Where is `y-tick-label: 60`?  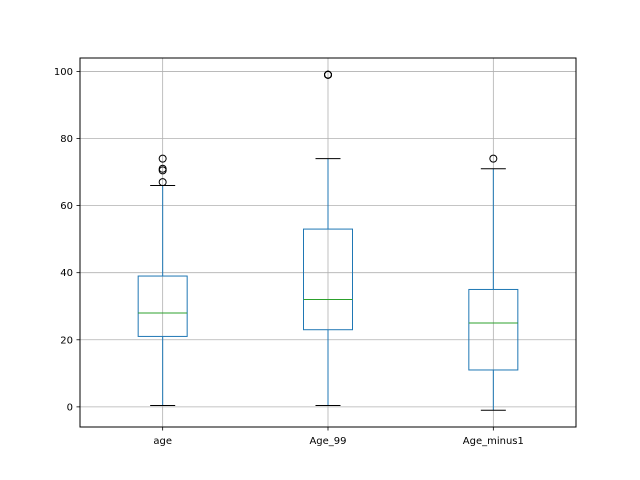
y-tick-label: 60 is located at coordinates (66, 206).